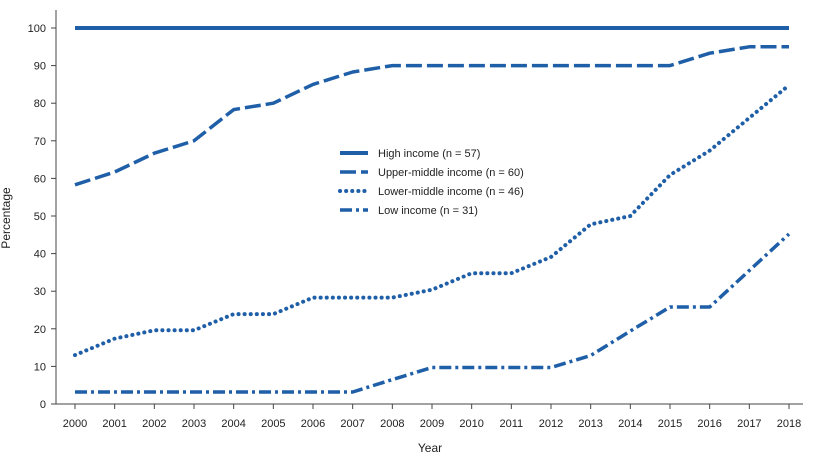 The width and height of the screenshot is (821, 458). I want to click on x-tick-label: 2000, so click(75, 424).